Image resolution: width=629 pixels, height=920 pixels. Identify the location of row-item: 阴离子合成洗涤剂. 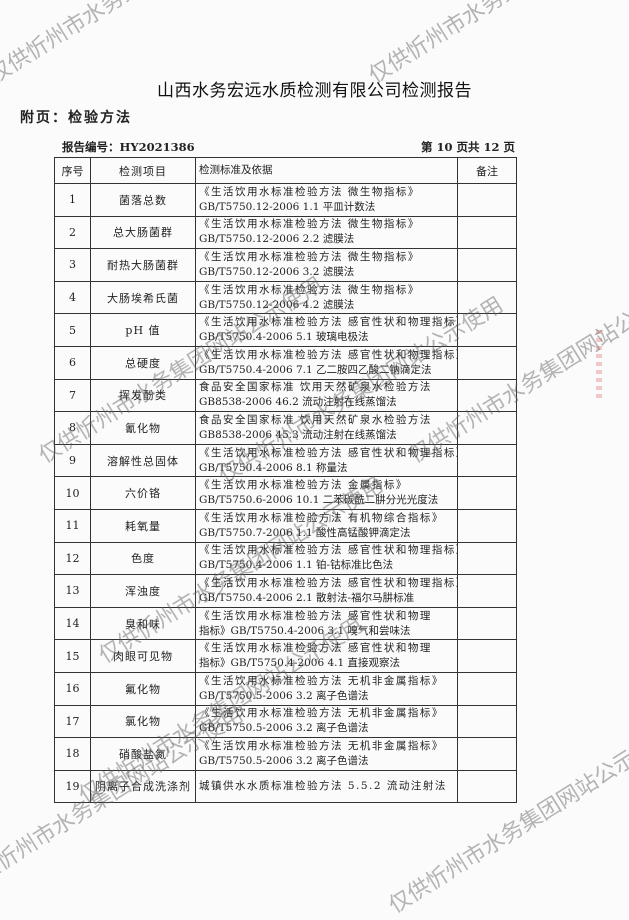
(143, 786).